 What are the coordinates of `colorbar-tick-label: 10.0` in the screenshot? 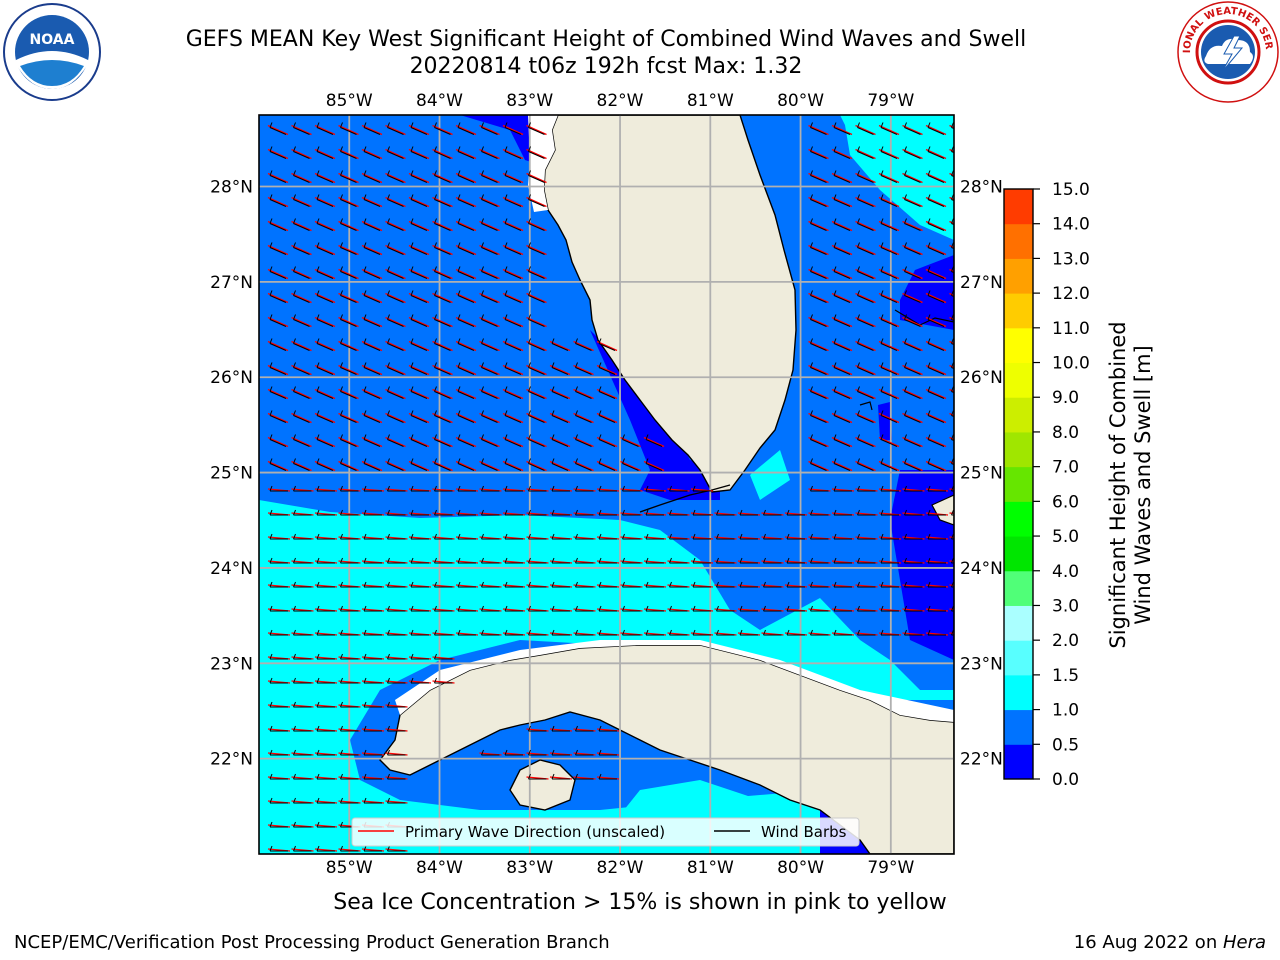 It's located at (1071, 364).